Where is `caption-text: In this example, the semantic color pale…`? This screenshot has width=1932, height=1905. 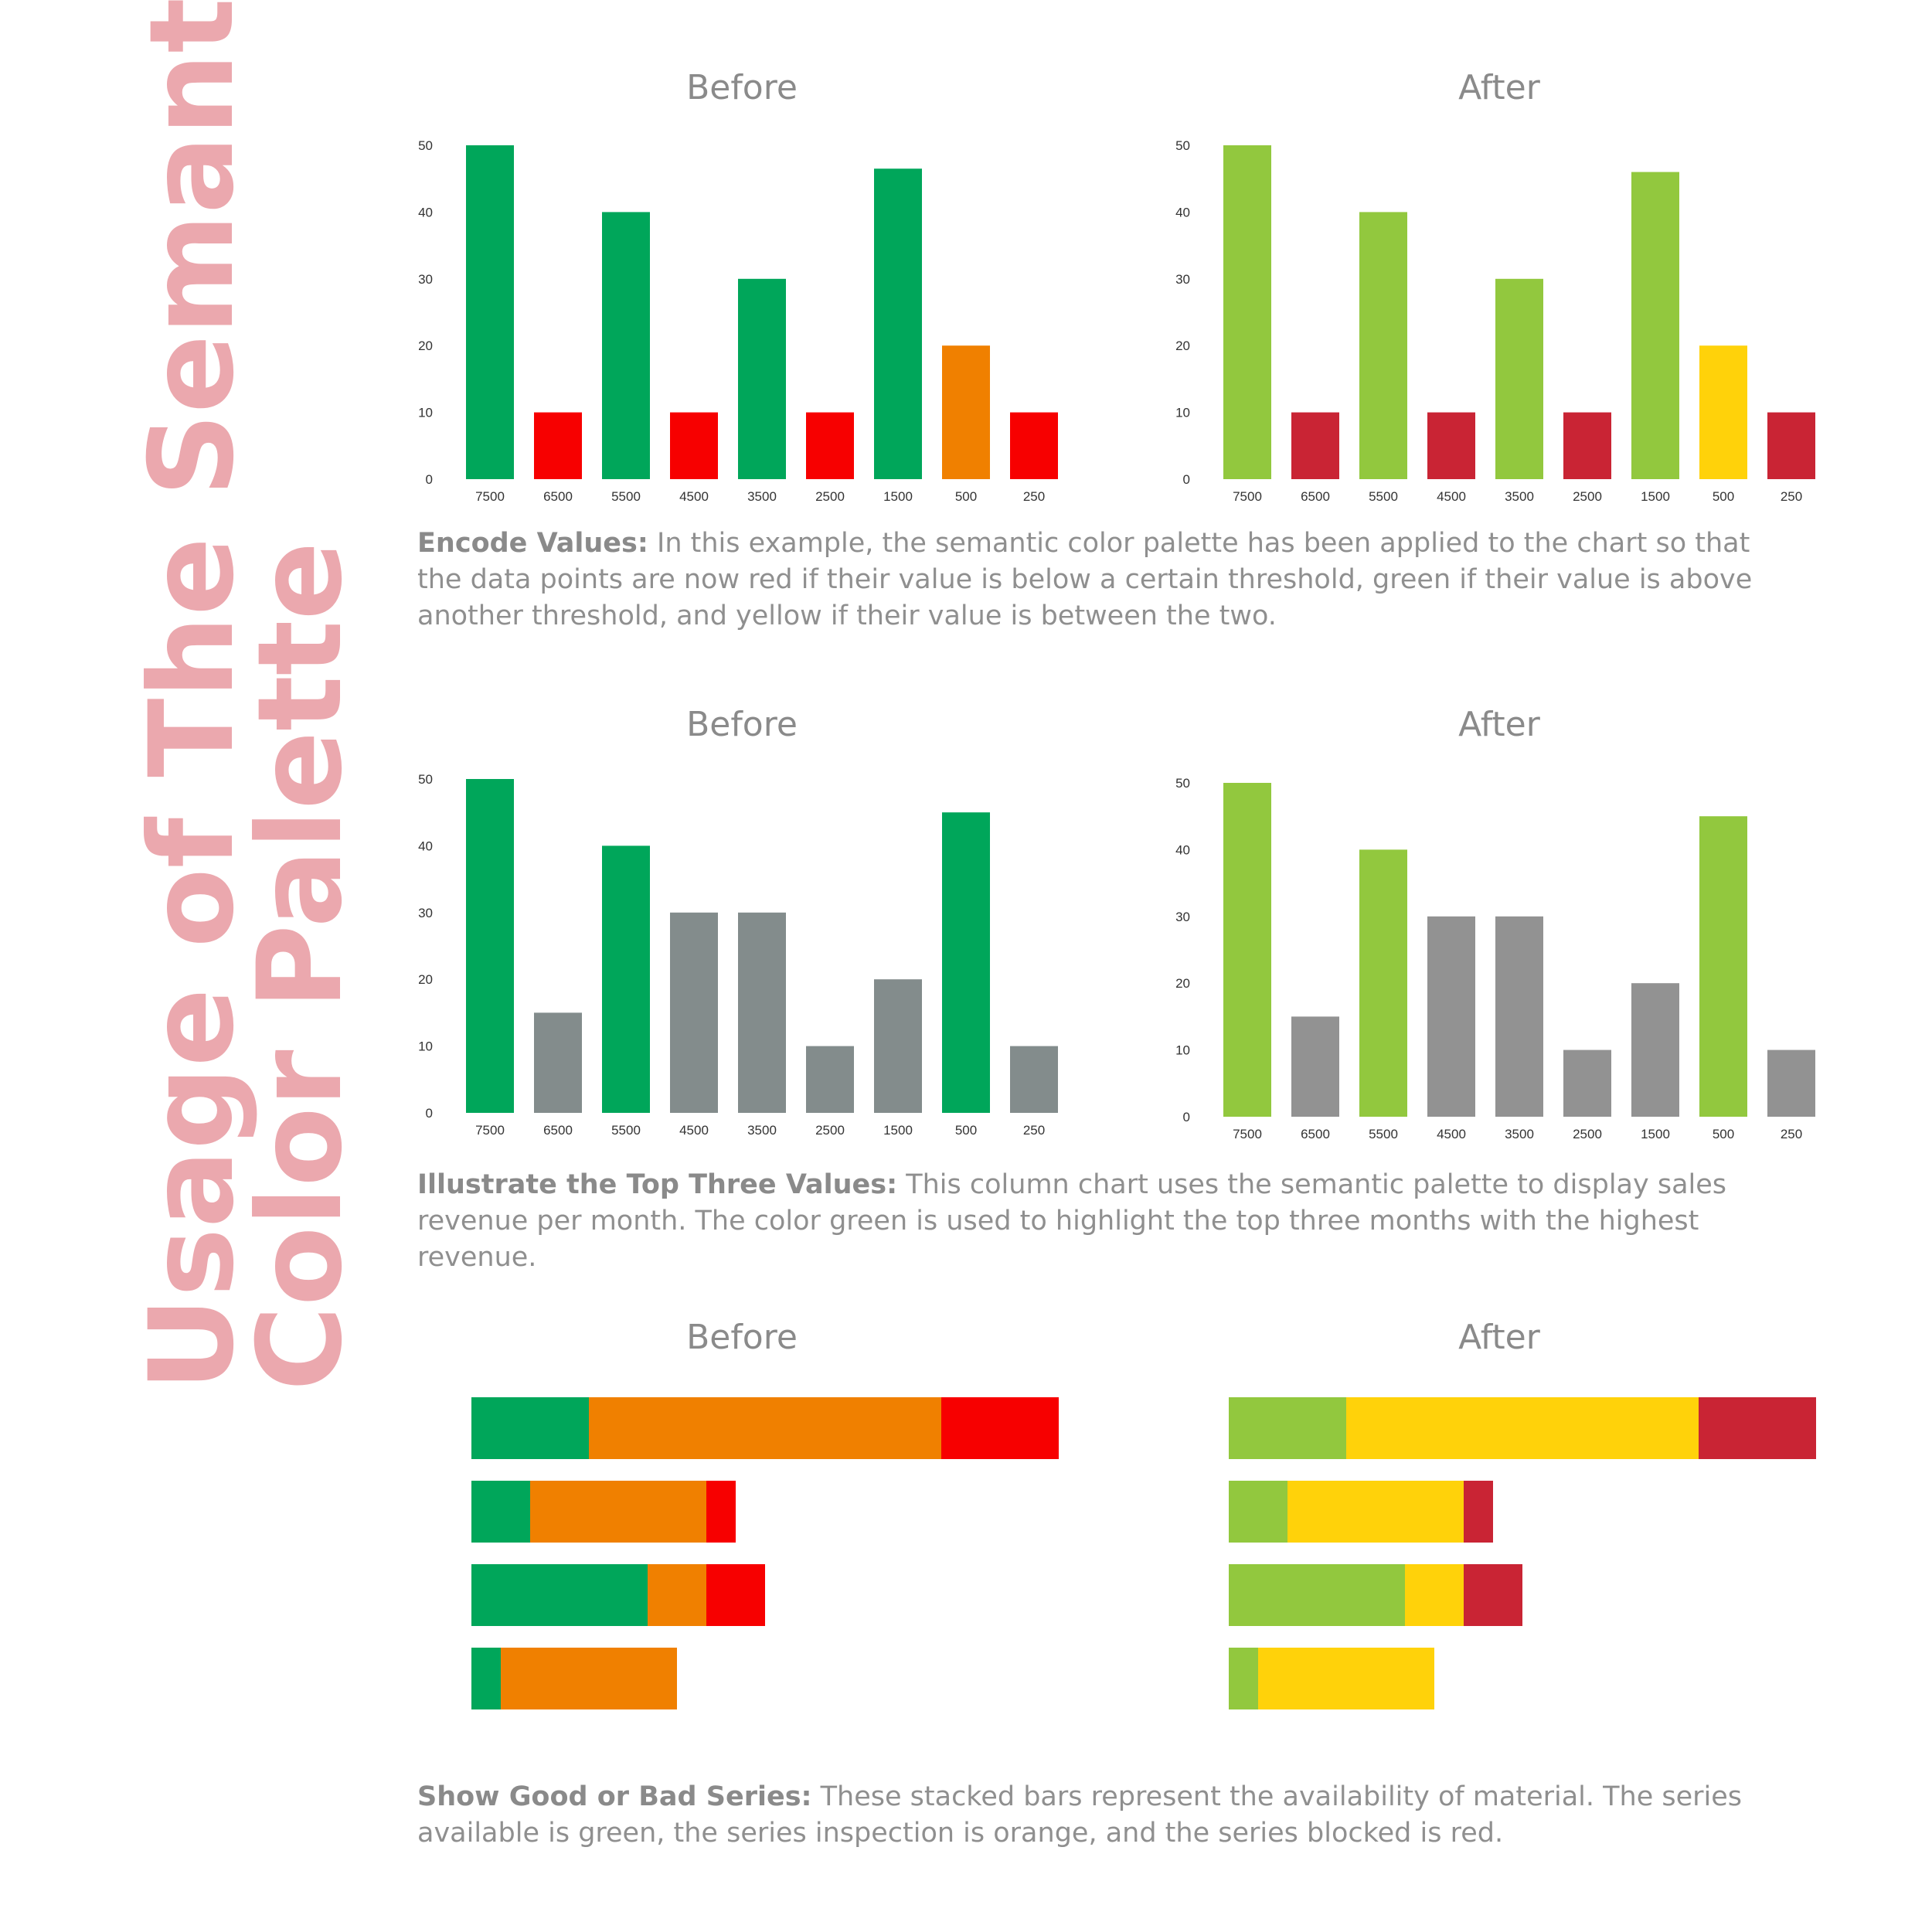 caption-text: In this example, the semantic color pale… is located at coordinates (1085, 579).